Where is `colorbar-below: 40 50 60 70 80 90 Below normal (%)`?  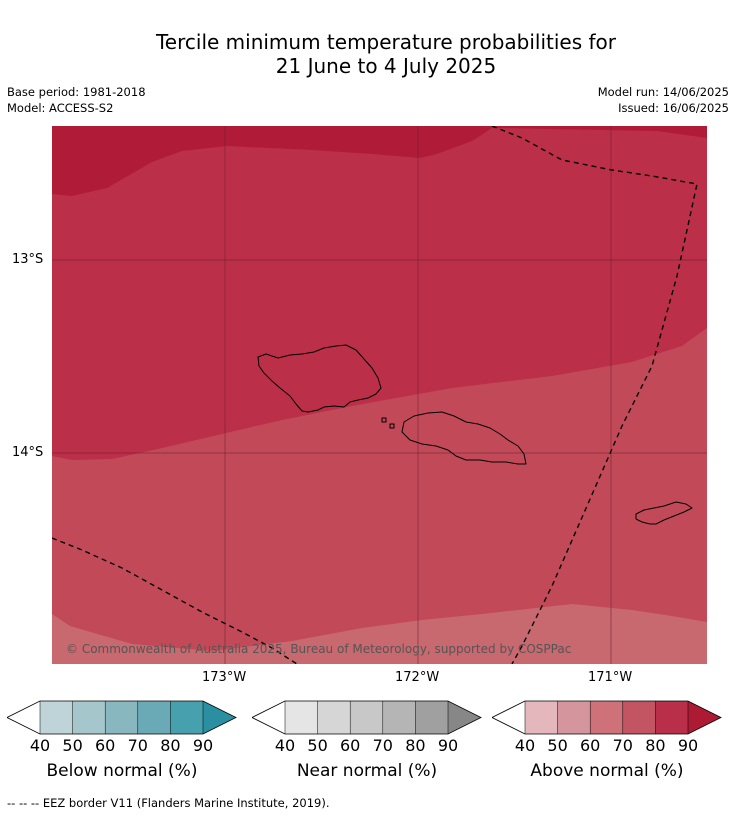
colorbar-below: 40 50 60 70 80 90 Below normal (%) is located at coordinates (122, 745).